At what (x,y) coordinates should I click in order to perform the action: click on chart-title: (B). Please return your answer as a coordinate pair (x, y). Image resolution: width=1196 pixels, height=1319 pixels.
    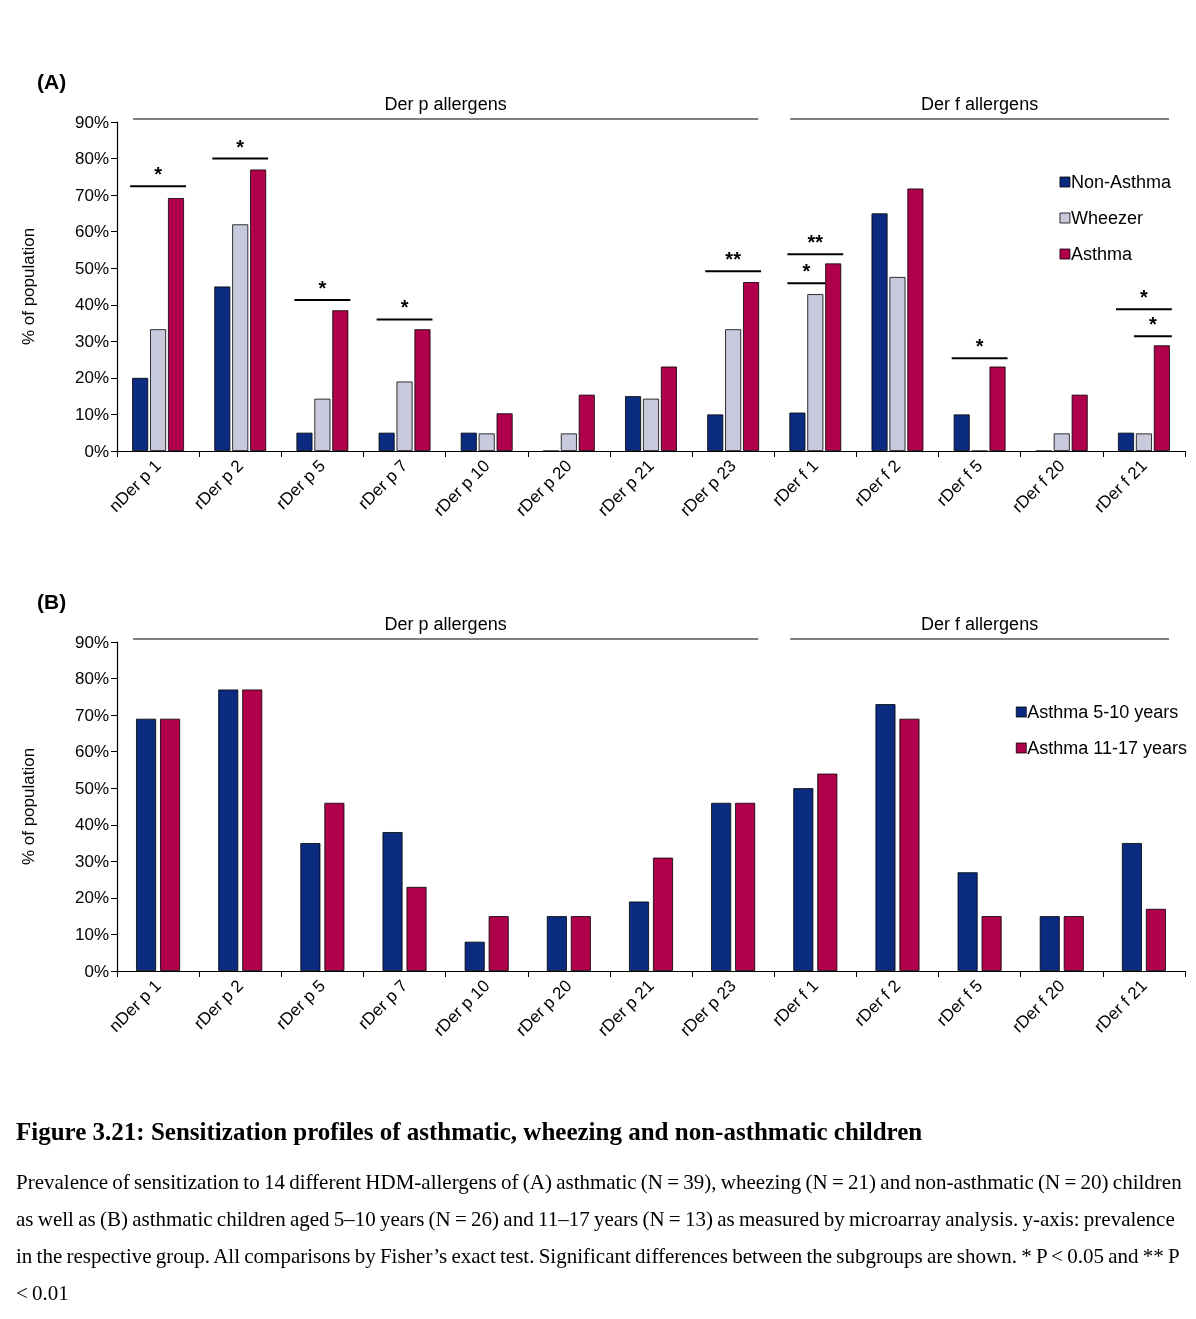
    Looking at the image, I should click on (52, 601).